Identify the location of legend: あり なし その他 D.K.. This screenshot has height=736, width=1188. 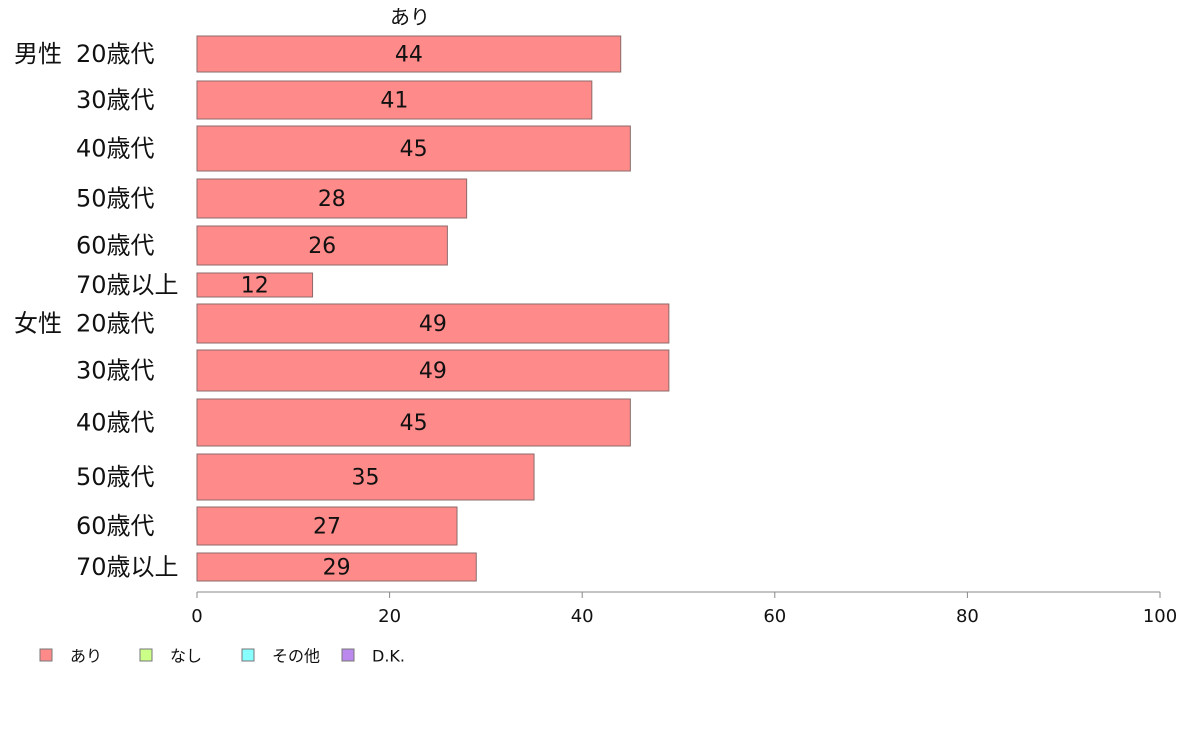
(222, 656).